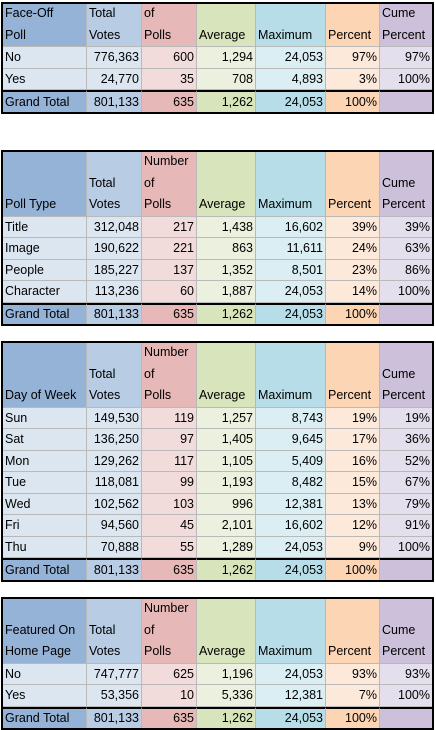 The image size is (436, 730). I want to click on cell-maximum: 16,602, so click(291, 227).